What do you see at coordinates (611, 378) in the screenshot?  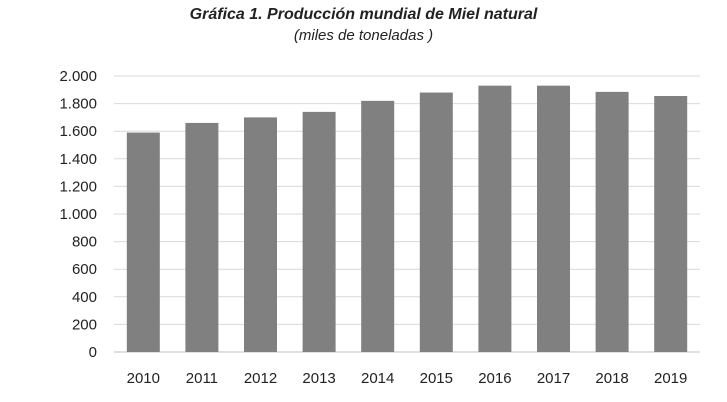 I see `x-tick-label: 2018` at bounding box center [611, 378].